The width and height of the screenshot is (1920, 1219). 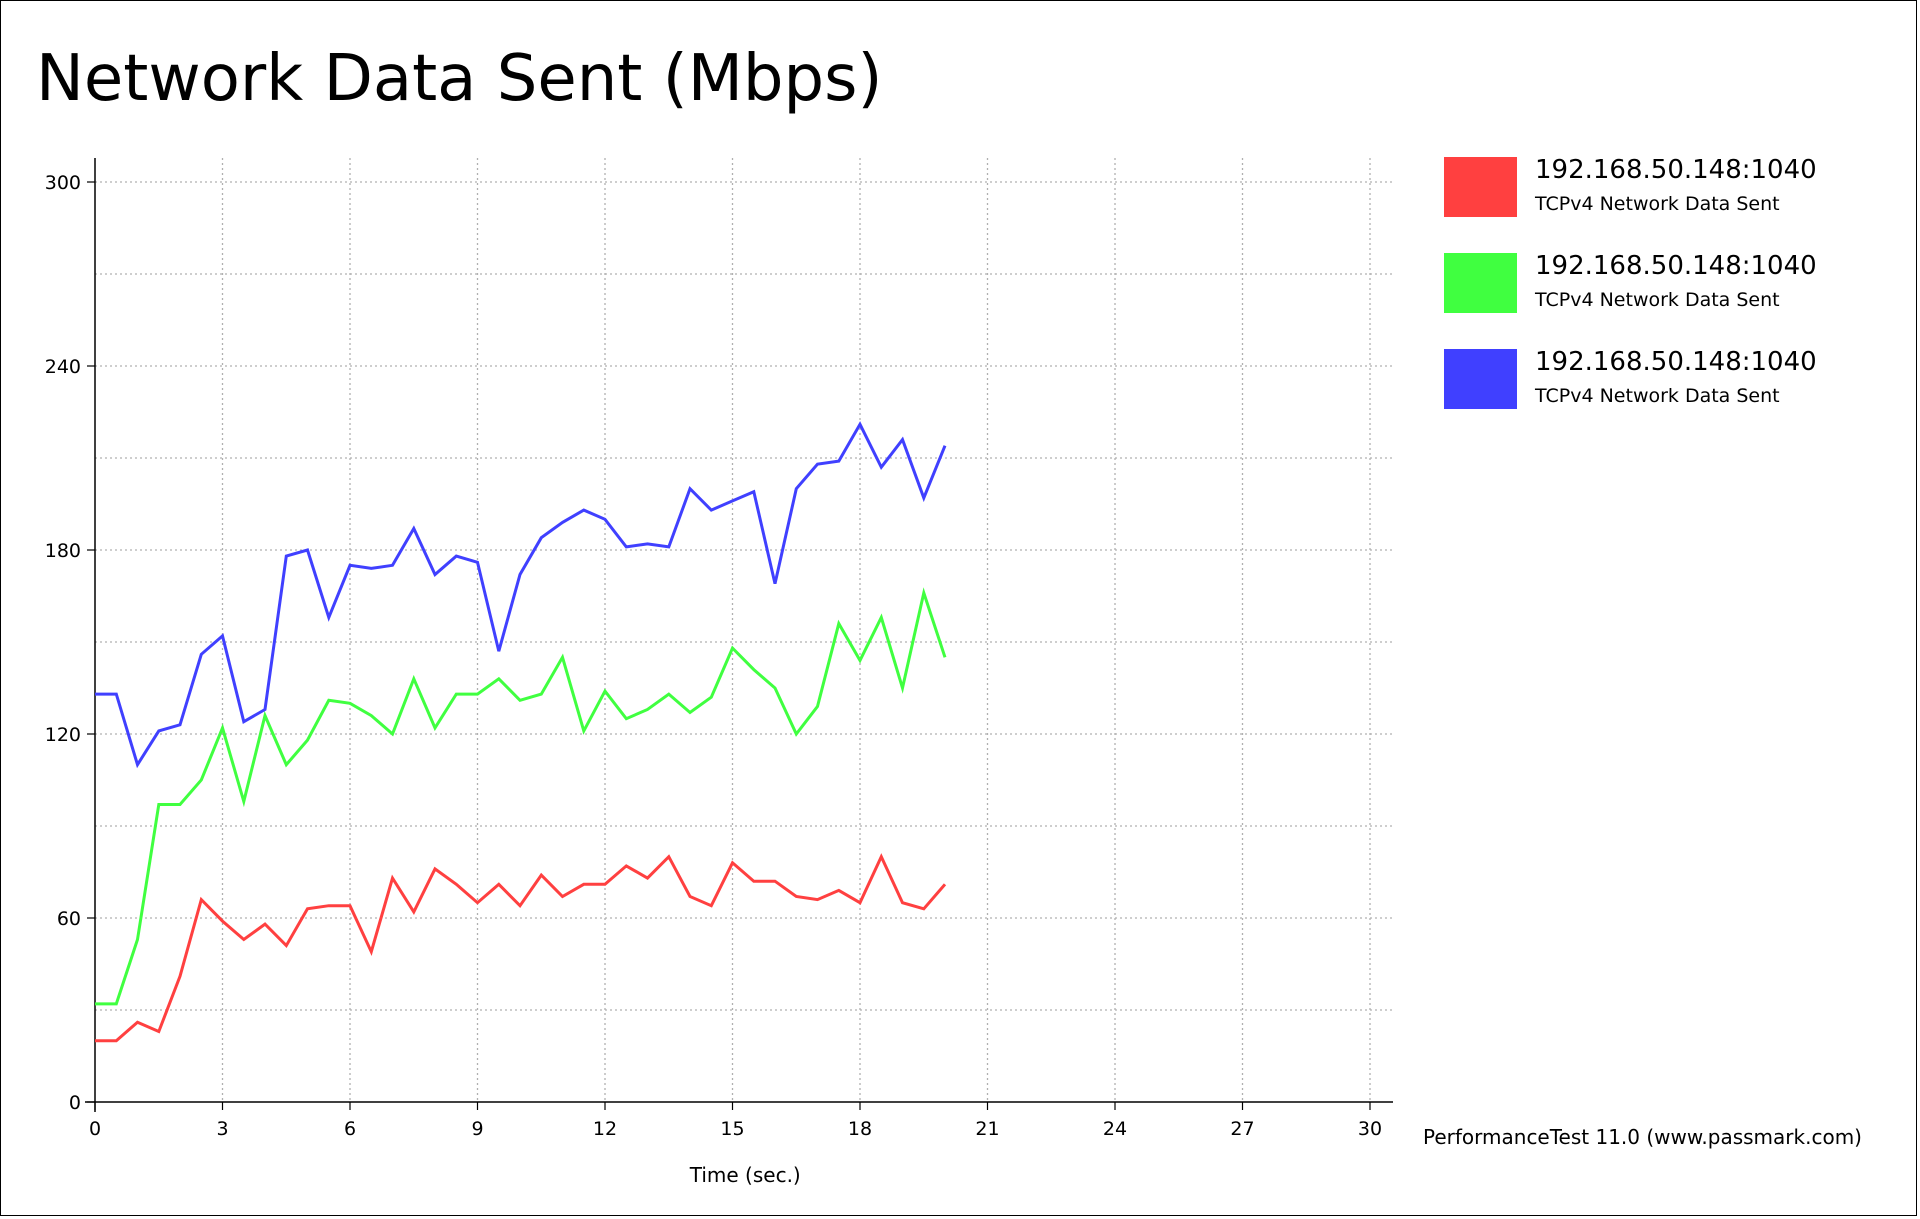 I want to click on y-tick-label: 240, so click(x=63, y=367).